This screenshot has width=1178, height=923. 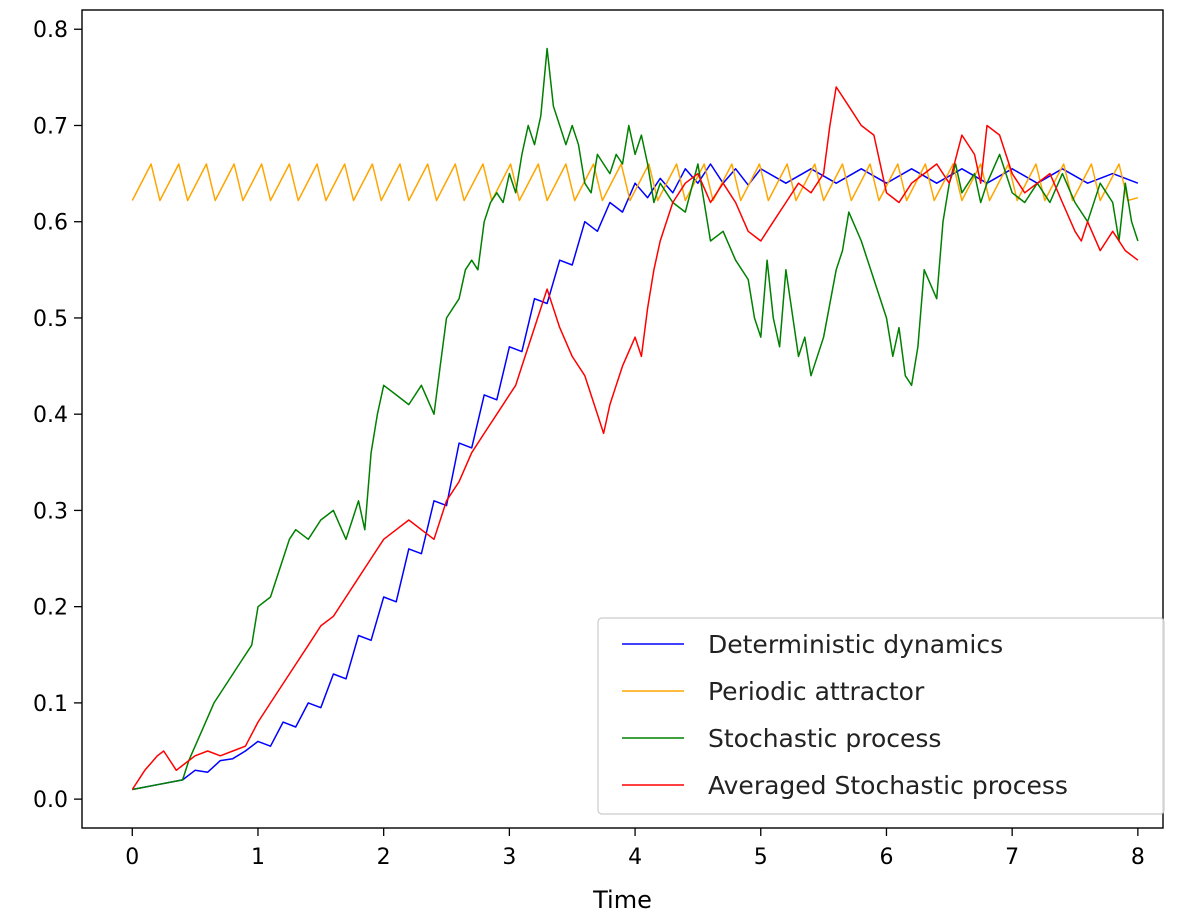 What do you see at coordinates (888, 785) in the screenshot?
I see `legend-label-averaged: Averaged Stochastic process` at bounding box center [888, 785].